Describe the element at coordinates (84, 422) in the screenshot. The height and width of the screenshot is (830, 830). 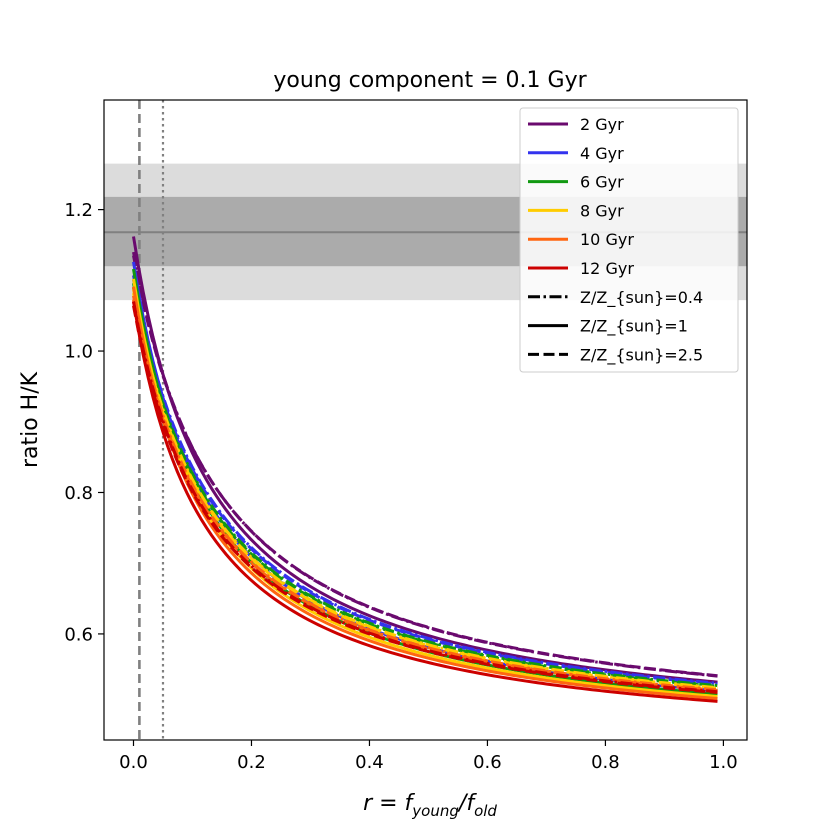
I see `y-axis-ticks: 0.6 0.8 1.0 1.2` at that location.